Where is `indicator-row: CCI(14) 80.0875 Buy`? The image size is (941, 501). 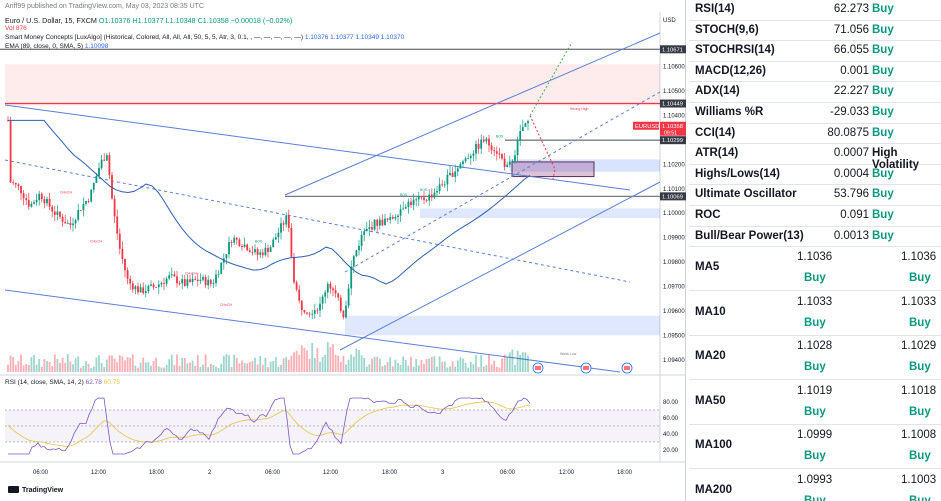 indicator-row: CCI(14) 80.0875 Buy is located at coordinates (815, 134).